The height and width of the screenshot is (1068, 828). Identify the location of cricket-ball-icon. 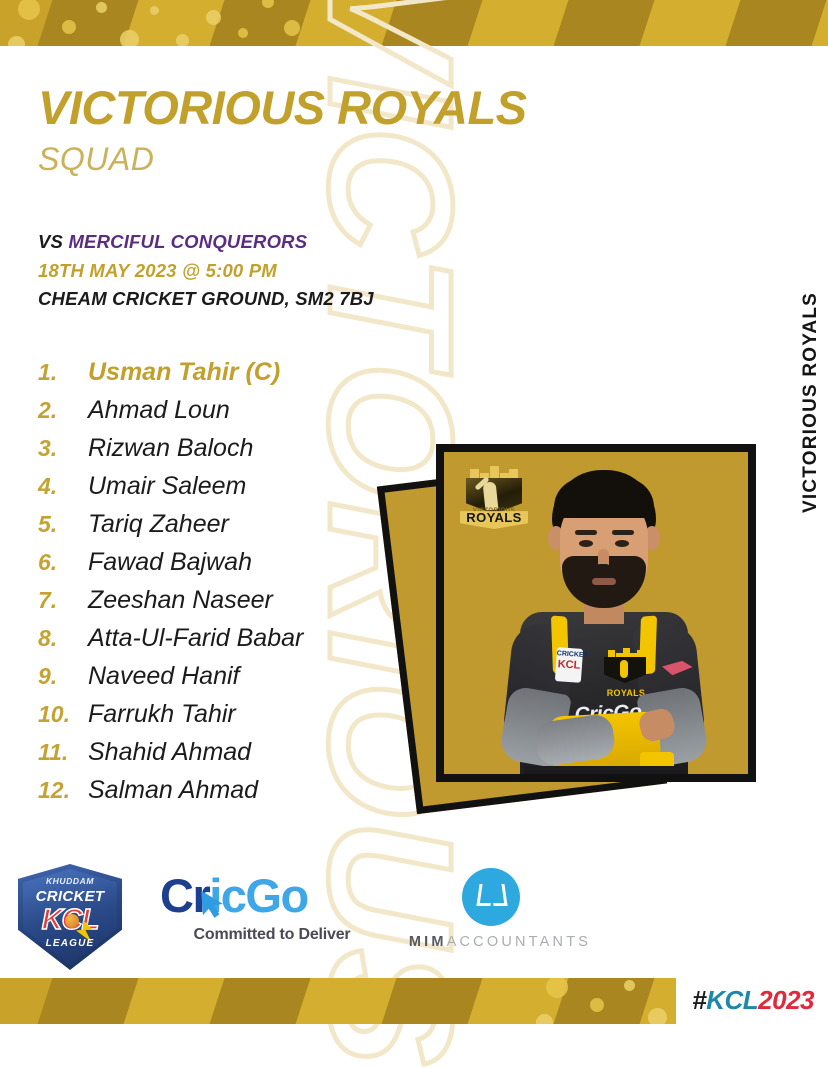
(72, 921).